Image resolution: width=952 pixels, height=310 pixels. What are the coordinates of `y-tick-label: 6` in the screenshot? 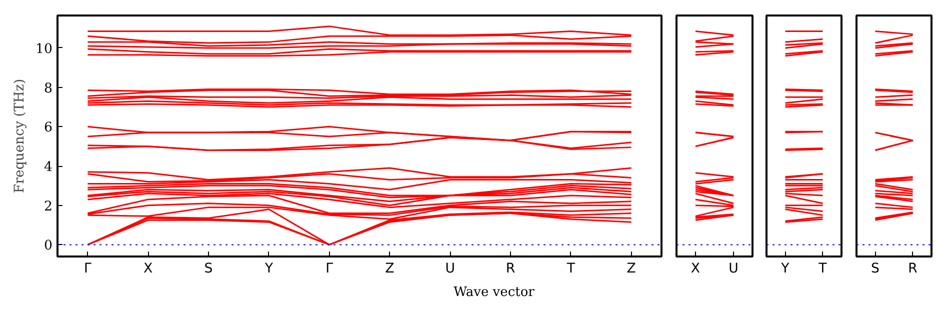 It's located at (48, 128).